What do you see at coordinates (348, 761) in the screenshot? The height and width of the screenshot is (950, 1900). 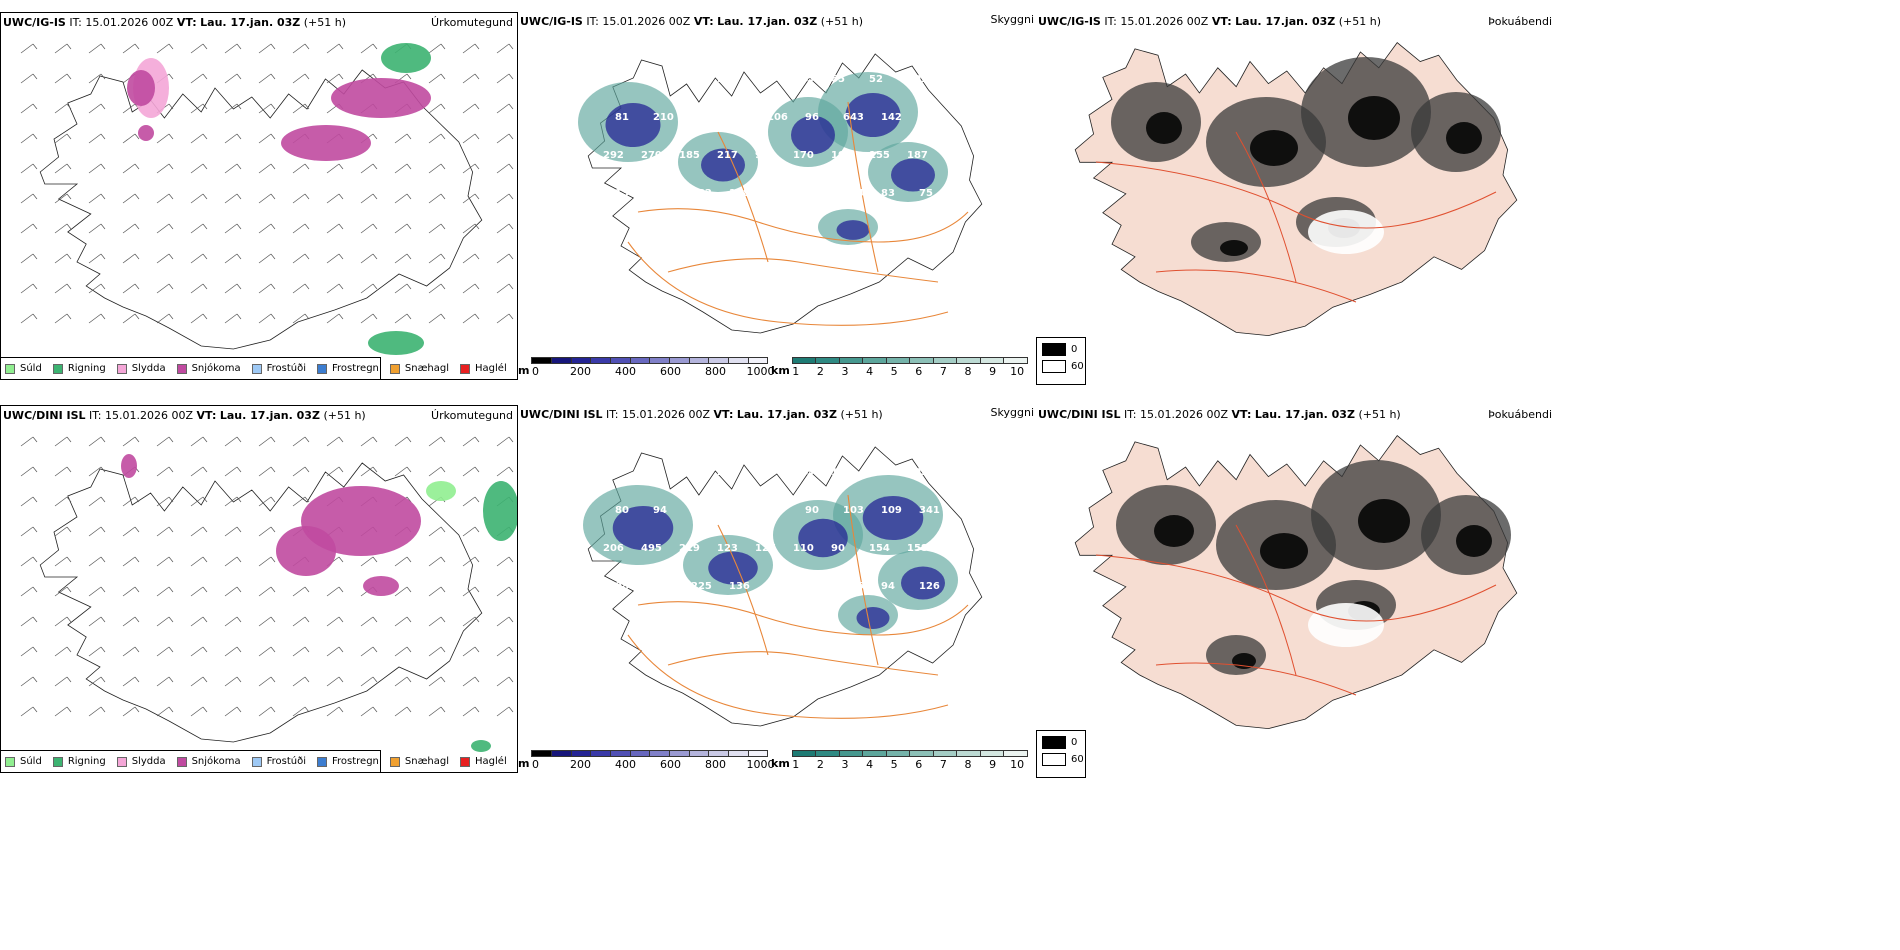 I see `legend-item: Frostregn` at bounding box center [348, 761].